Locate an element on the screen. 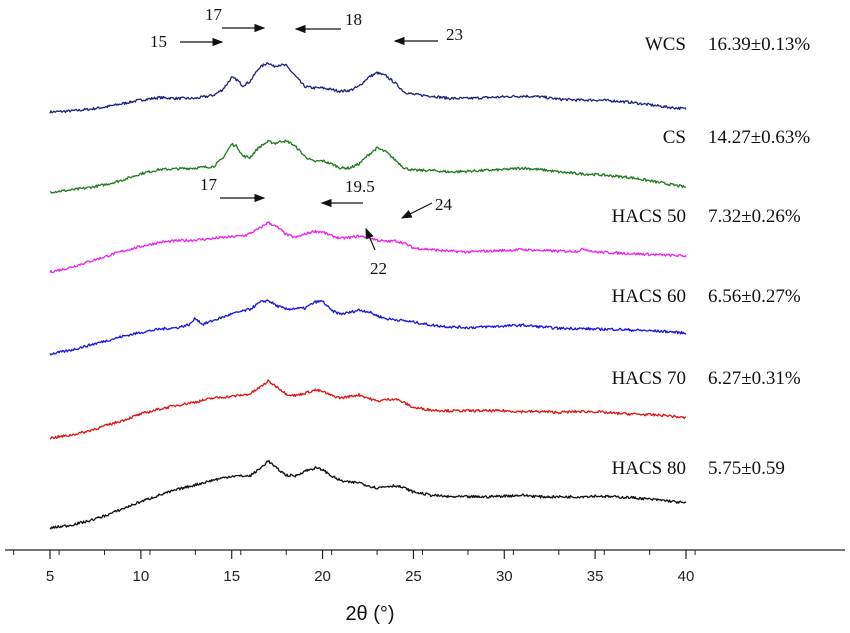  x-tick-label: 25 is located at coordinates (413, 576).